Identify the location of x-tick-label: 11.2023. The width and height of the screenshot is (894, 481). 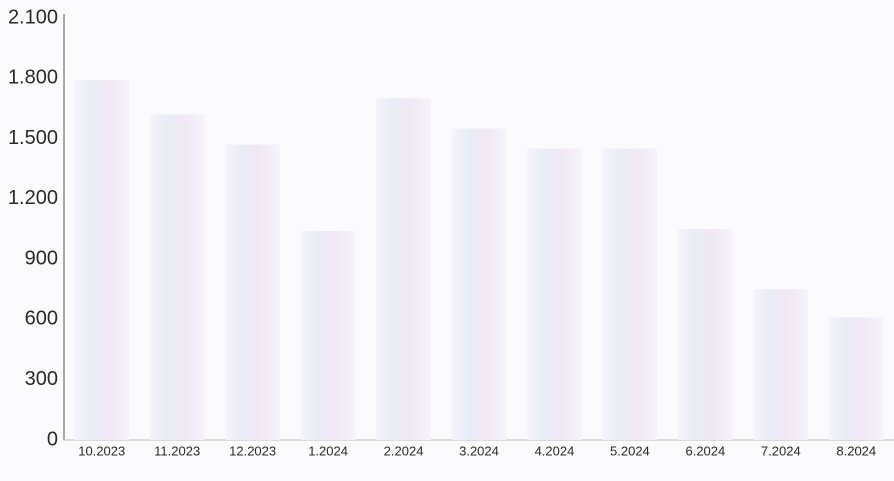
(177, 450).